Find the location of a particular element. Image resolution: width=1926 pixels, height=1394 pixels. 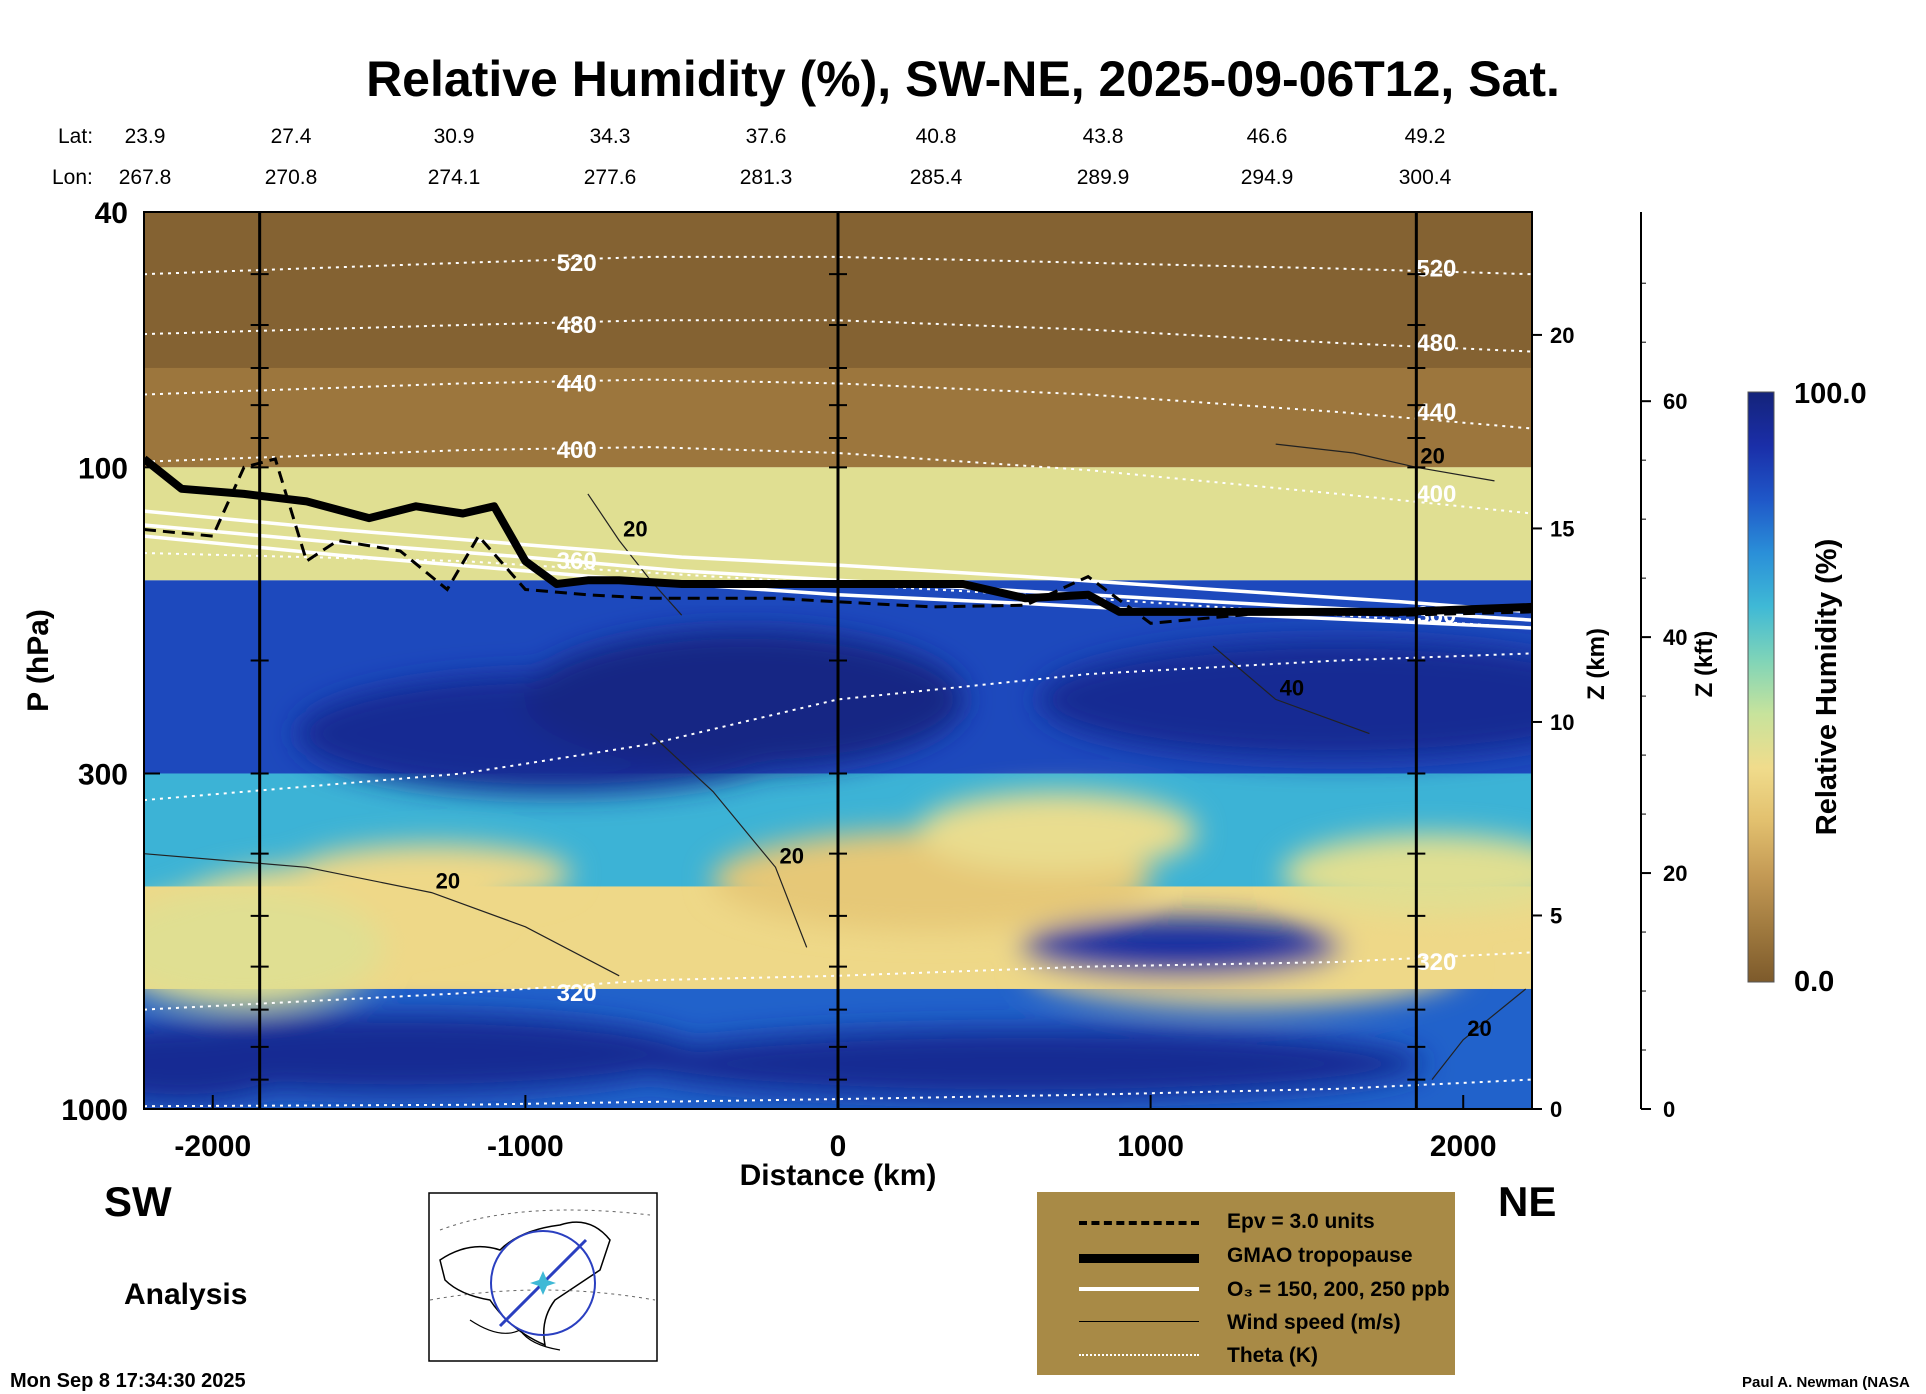

zkft-axis-label: Z (kft) is located at coordinates (1704, 664).